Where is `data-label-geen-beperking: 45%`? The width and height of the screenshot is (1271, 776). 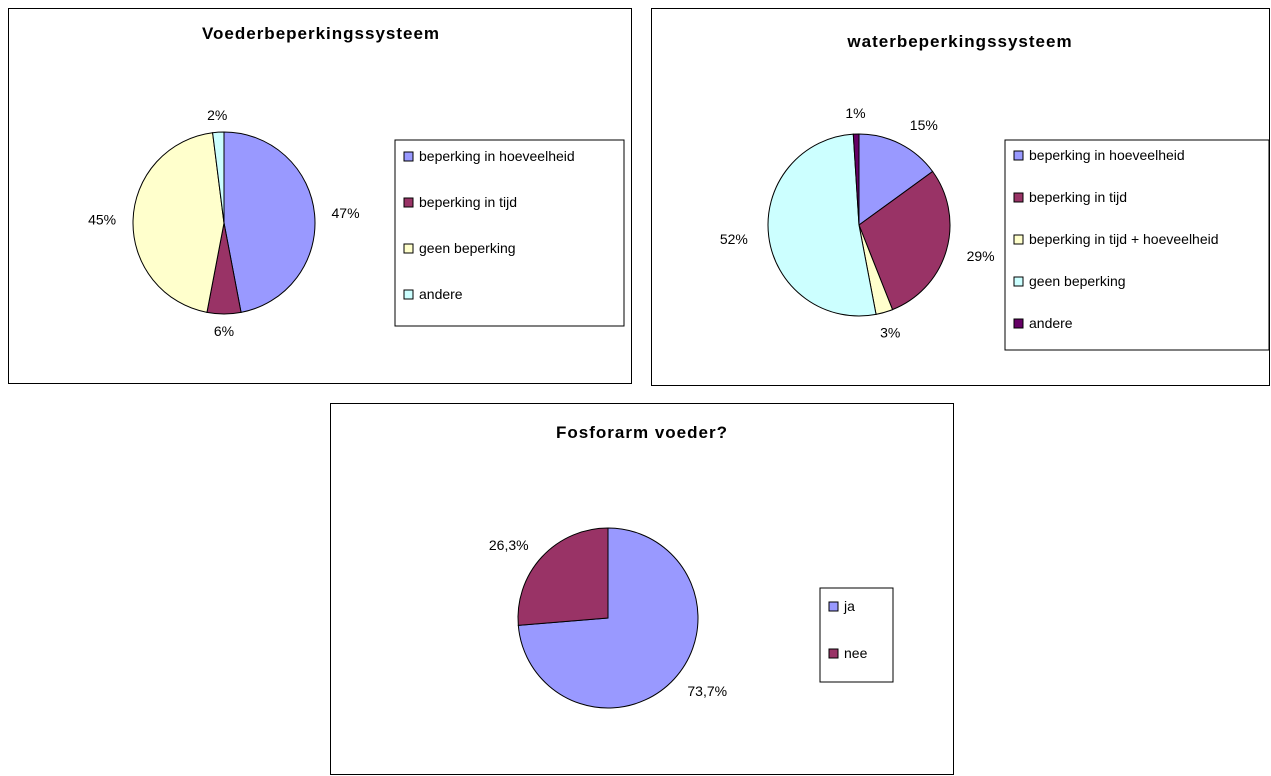
data-label-geen-beperking: 45% is located at coordinates (102, 220).